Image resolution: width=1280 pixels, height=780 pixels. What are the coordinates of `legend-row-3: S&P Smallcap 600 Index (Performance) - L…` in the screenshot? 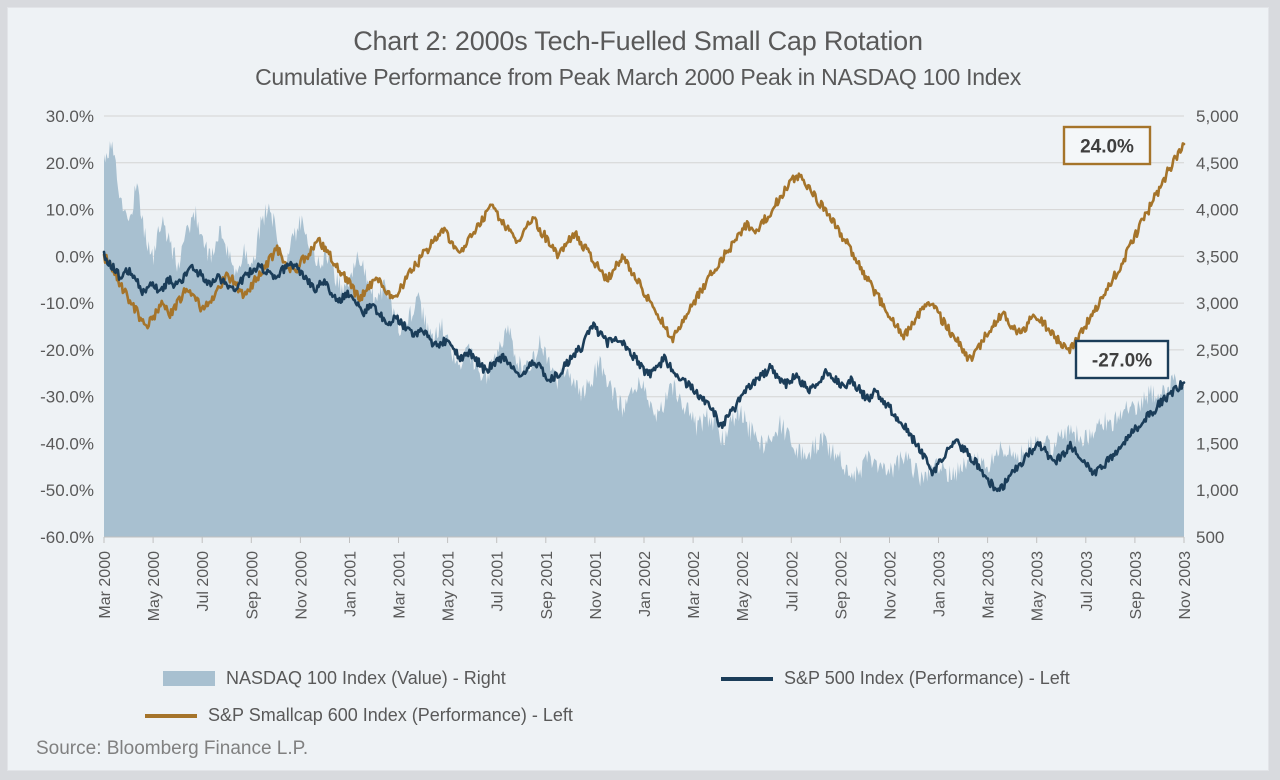 It's located at (359, 715).